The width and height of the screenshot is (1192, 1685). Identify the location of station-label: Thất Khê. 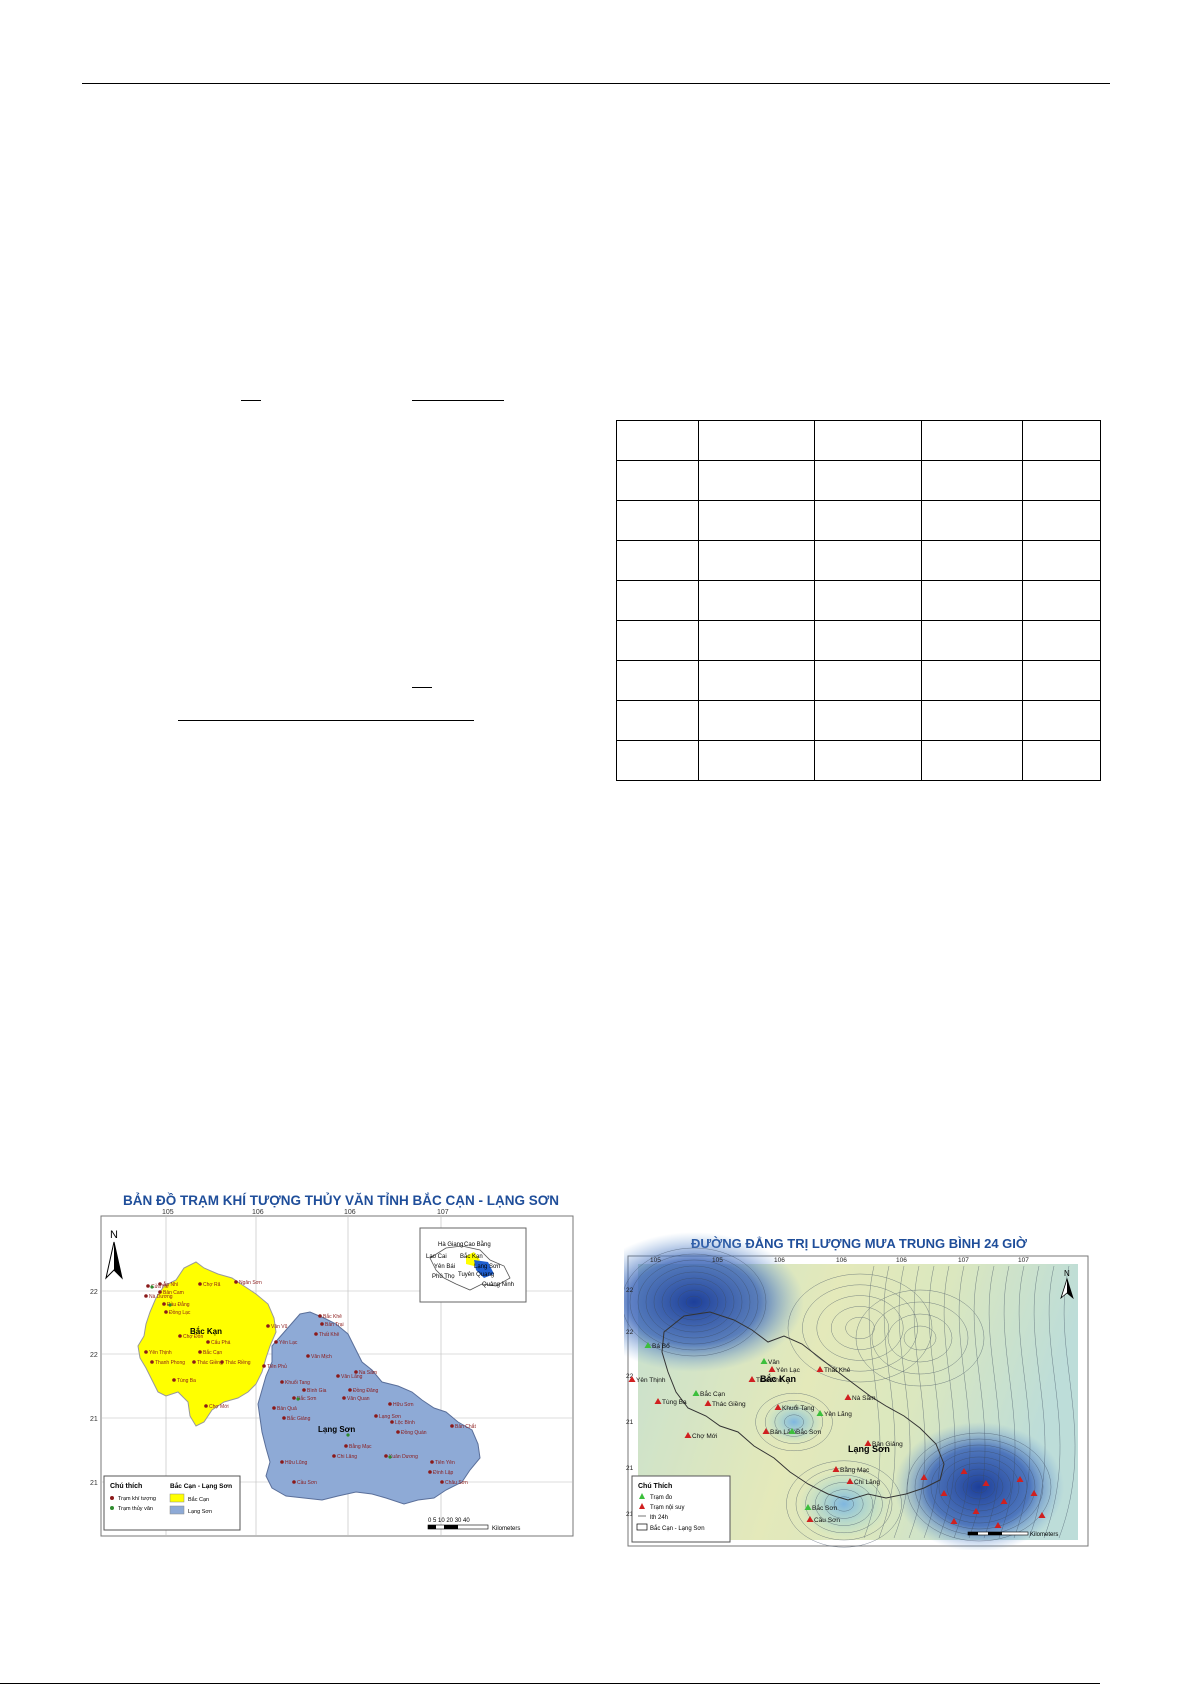
(329, 1335).